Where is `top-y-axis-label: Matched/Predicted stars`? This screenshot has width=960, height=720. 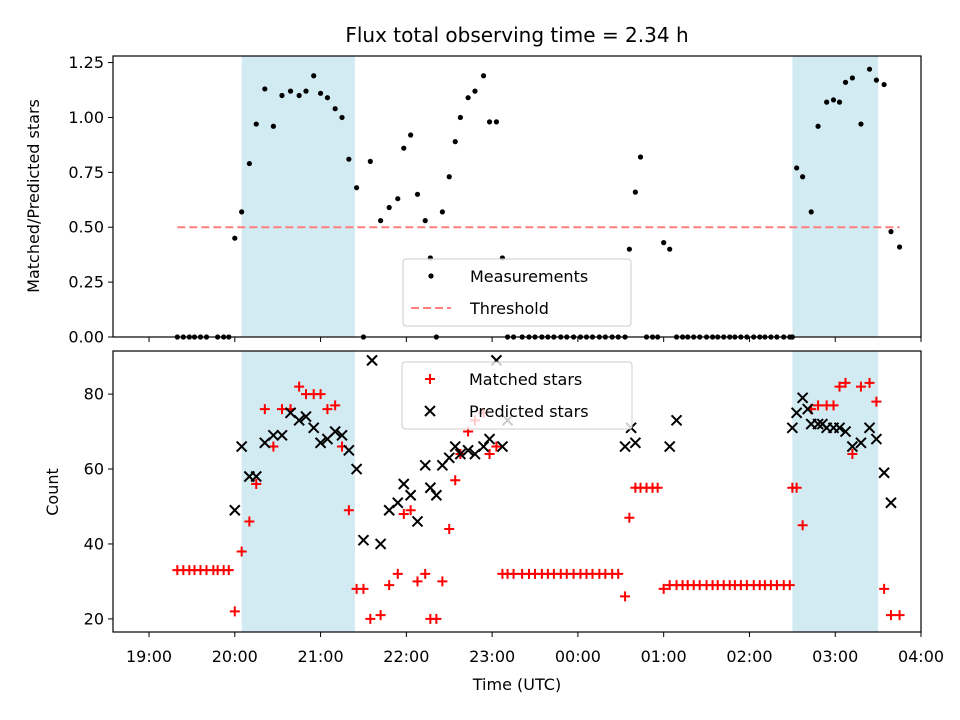 top-y-axis-label: Matched/Predicted stars is located at coordinates (33, 196).